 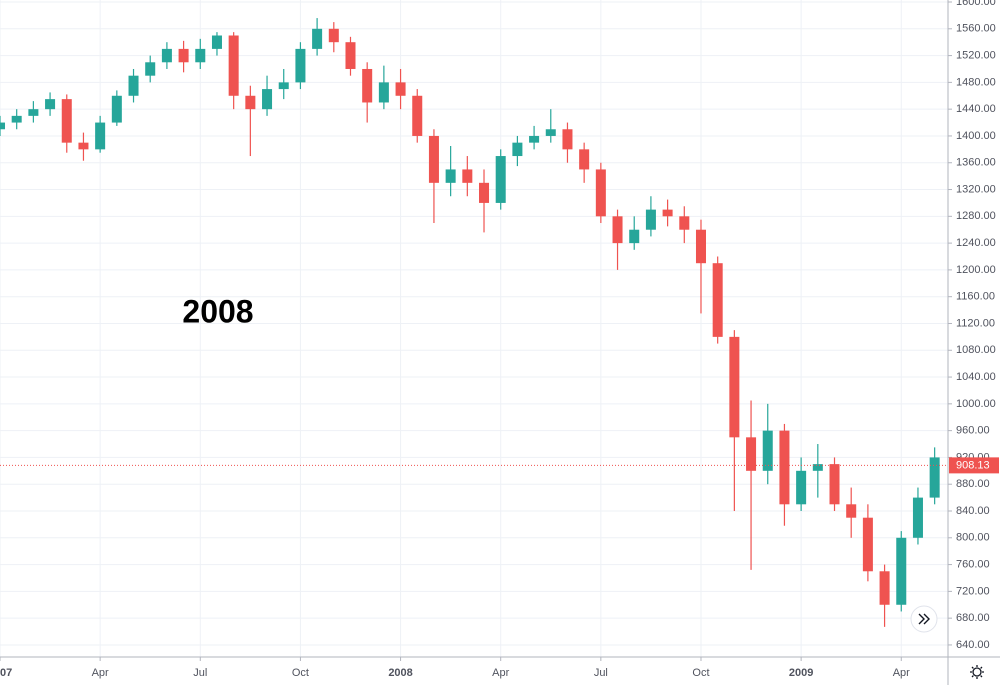 I want to click on y-tick-label: 1520.00, so click(x=976, y=55).